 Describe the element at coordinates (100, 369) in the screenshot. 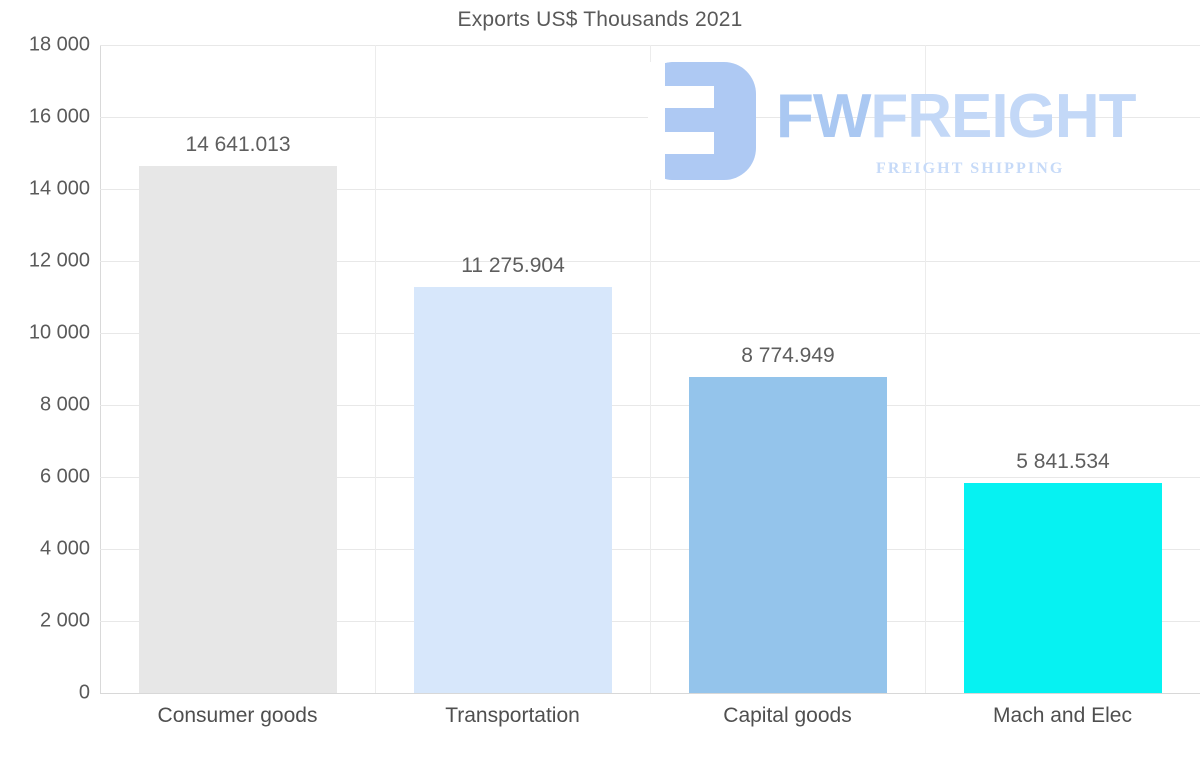

I see `y-axis-line` at that location.